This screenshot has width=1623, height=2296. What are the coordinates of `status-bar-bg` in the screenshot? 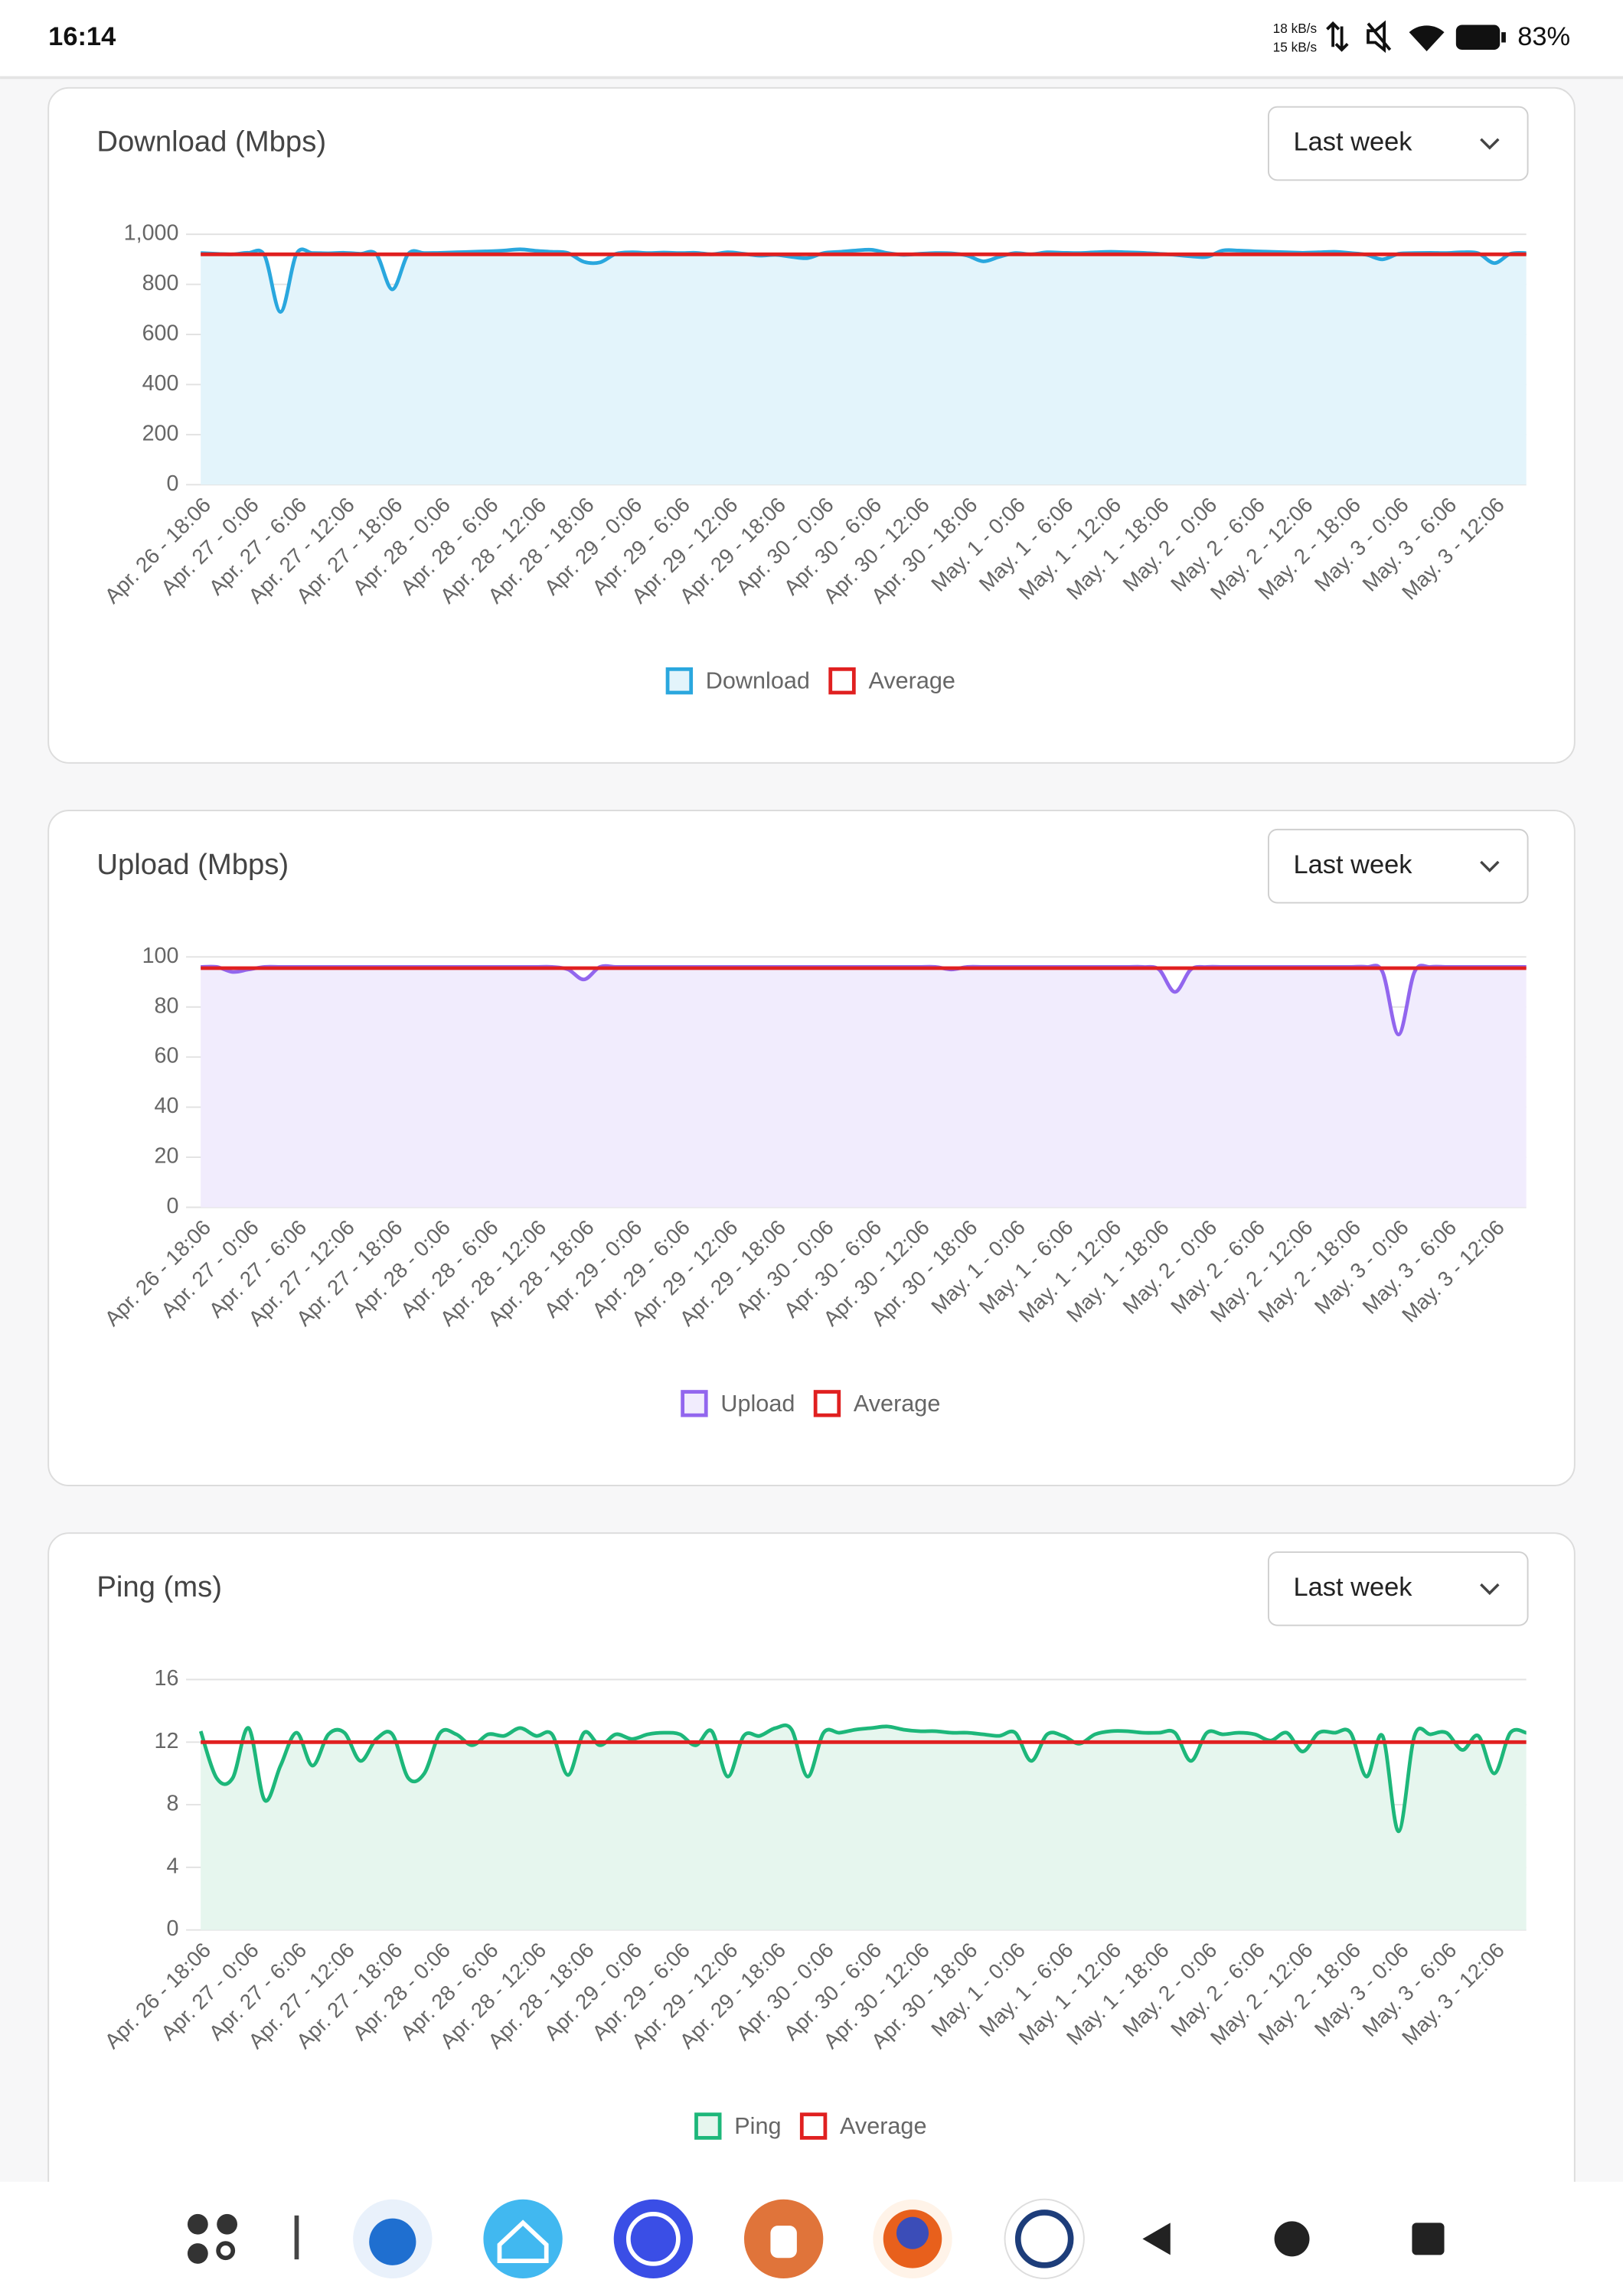 It's located at (811, 38).